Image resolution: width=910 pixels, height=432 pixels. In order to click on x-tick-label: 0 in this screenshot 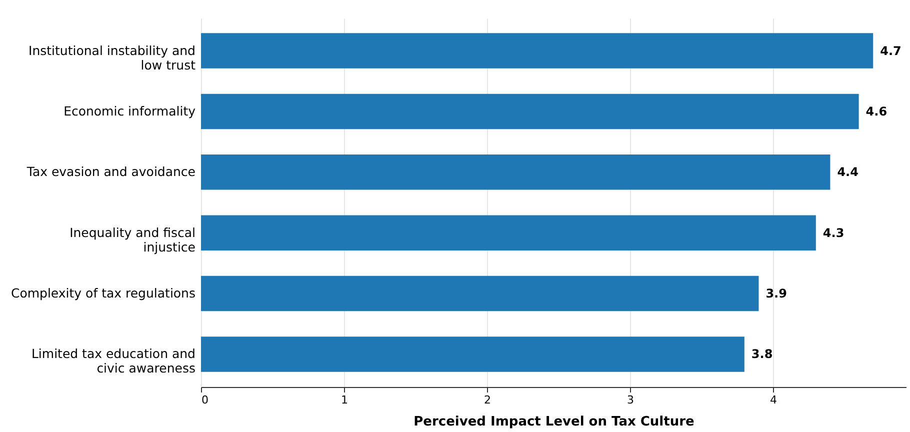, I will do `click(205, 400)`.